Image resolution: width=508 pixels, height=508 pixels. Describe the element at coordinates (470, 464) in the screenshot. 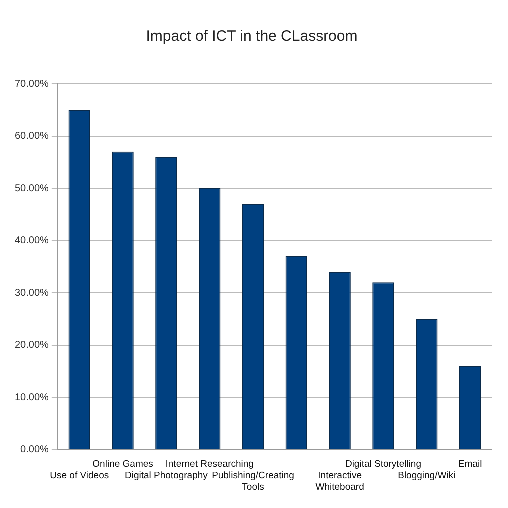

I see `x-tick-label: Email` at that location.